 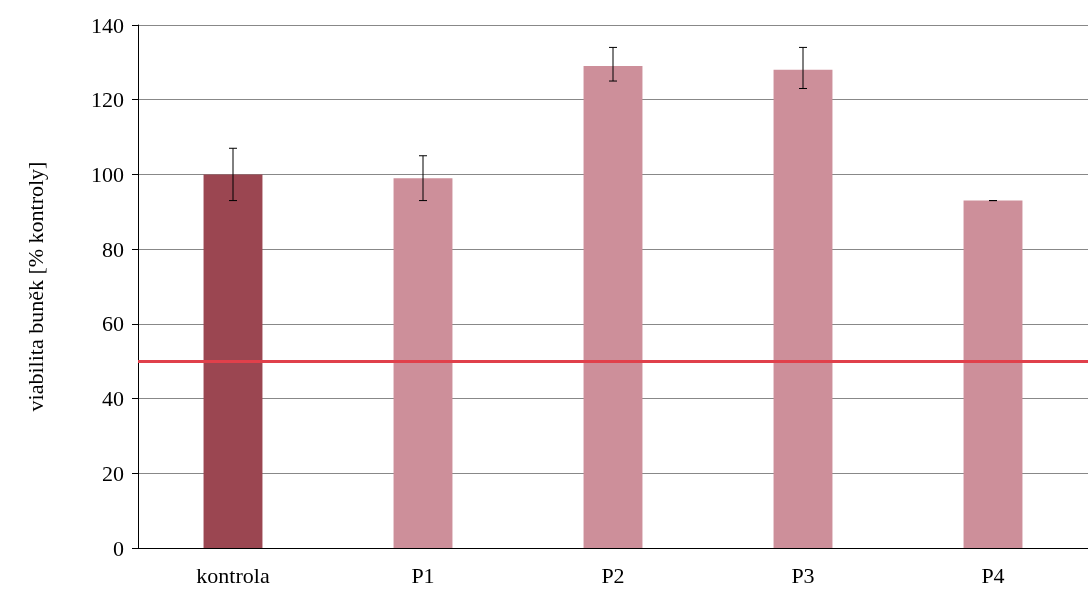 What do you see at coordinates (107, 174) in the screenshot?
I see `y-tick-label: 100` at bounding box center [107, 174].